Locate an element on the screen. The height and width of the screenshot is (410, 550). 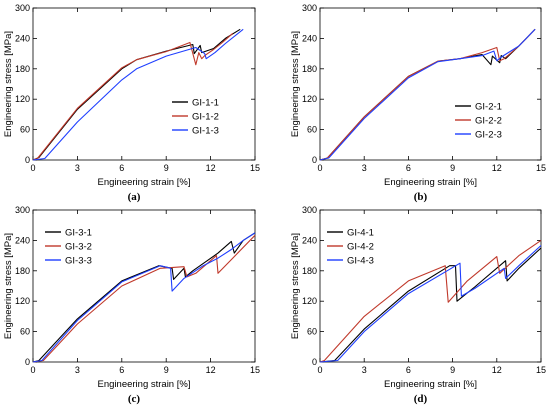
legend-label: GI-1-3 is located at coordinates (205, 131).